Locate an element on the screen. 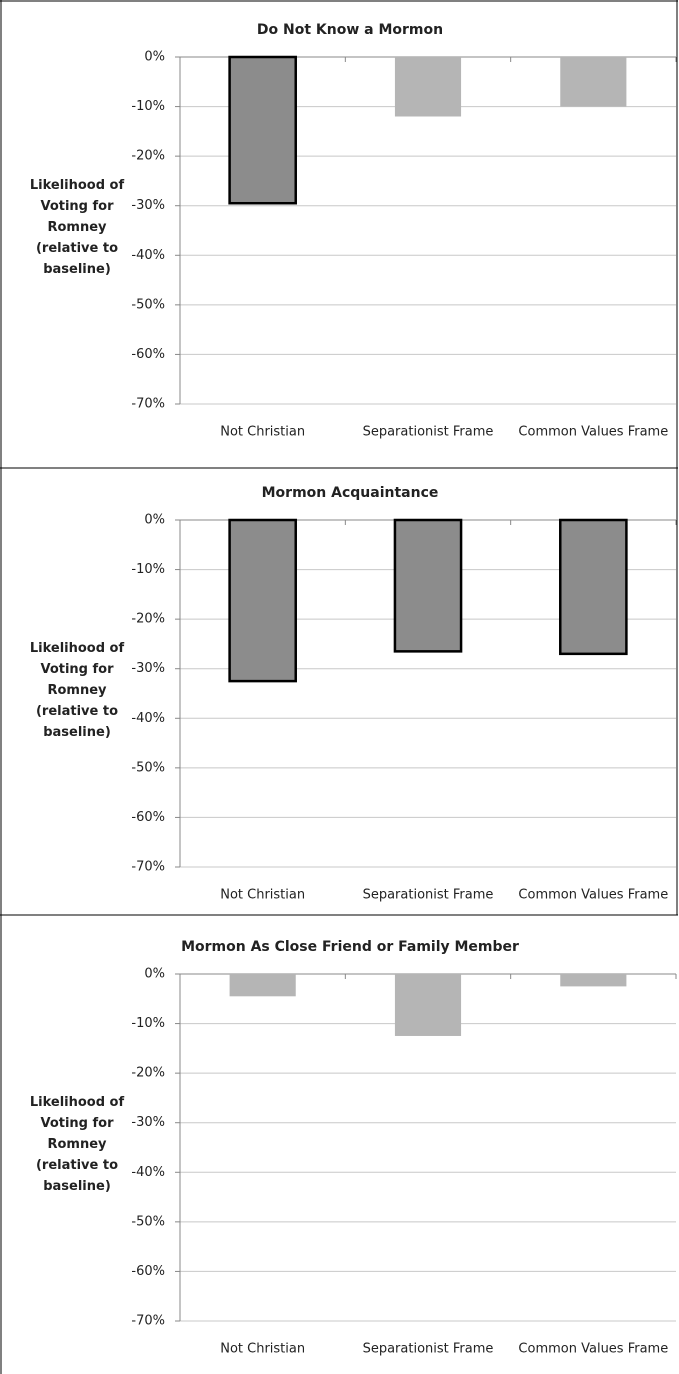  chart-title: Mormon Acquaintance is located at coordinates (350, 493).